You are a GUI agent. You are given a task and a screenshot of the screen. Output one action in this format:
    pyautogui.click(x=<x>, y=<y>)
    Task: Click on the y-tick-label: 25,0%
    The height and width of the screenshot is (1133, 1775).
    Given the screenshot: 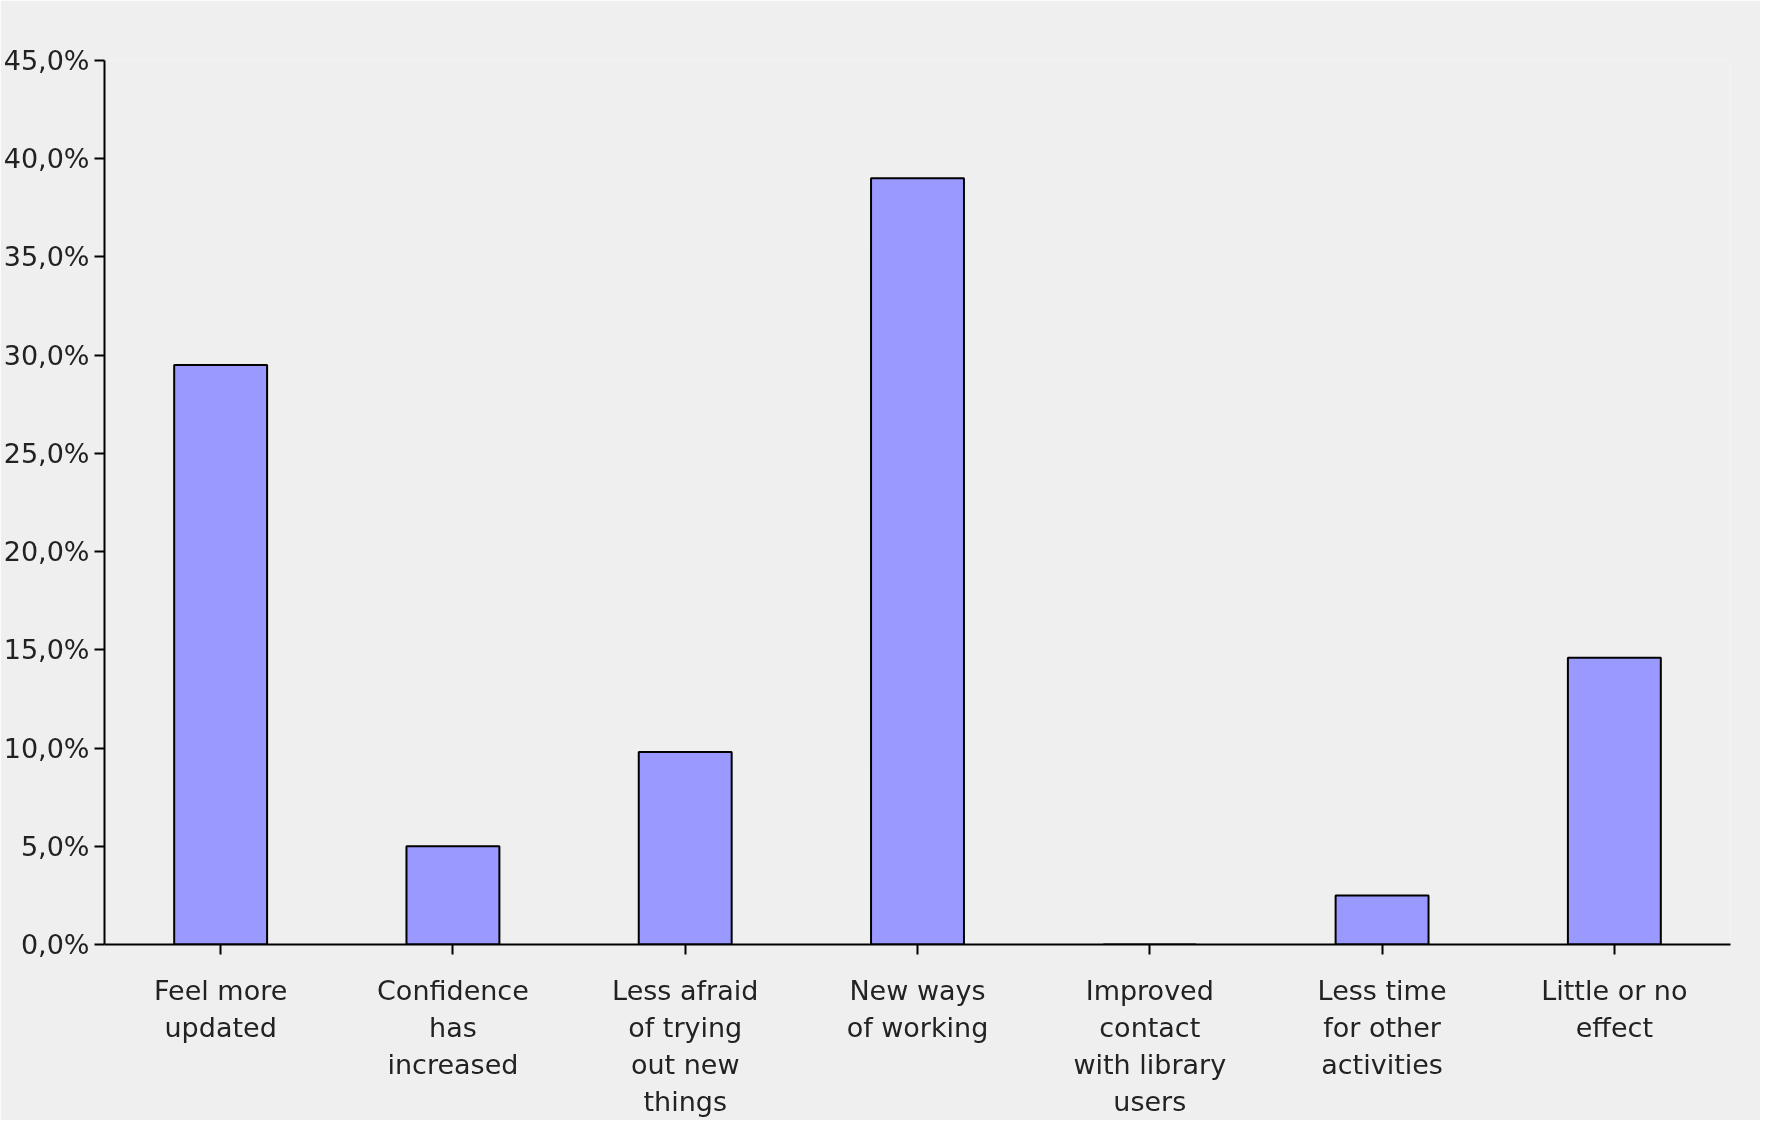 What is the action you would take?
    pyautogui.click(x=46, y=453)
    